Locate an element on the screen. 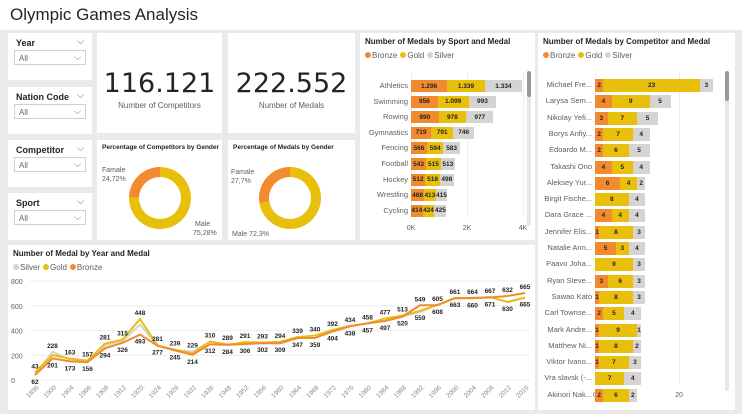 The width and height of the screenshot is (742, 414). bar-segment-gold: 515 is located at coordinates (433, 164).